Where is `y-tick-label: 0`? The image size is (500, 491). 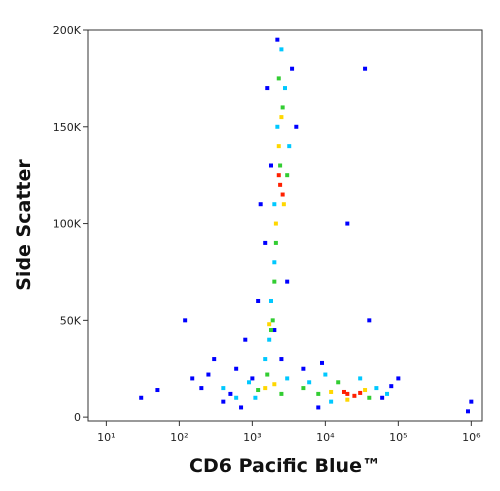 y-tick-label: 0 is located at coordinates (77, 417).